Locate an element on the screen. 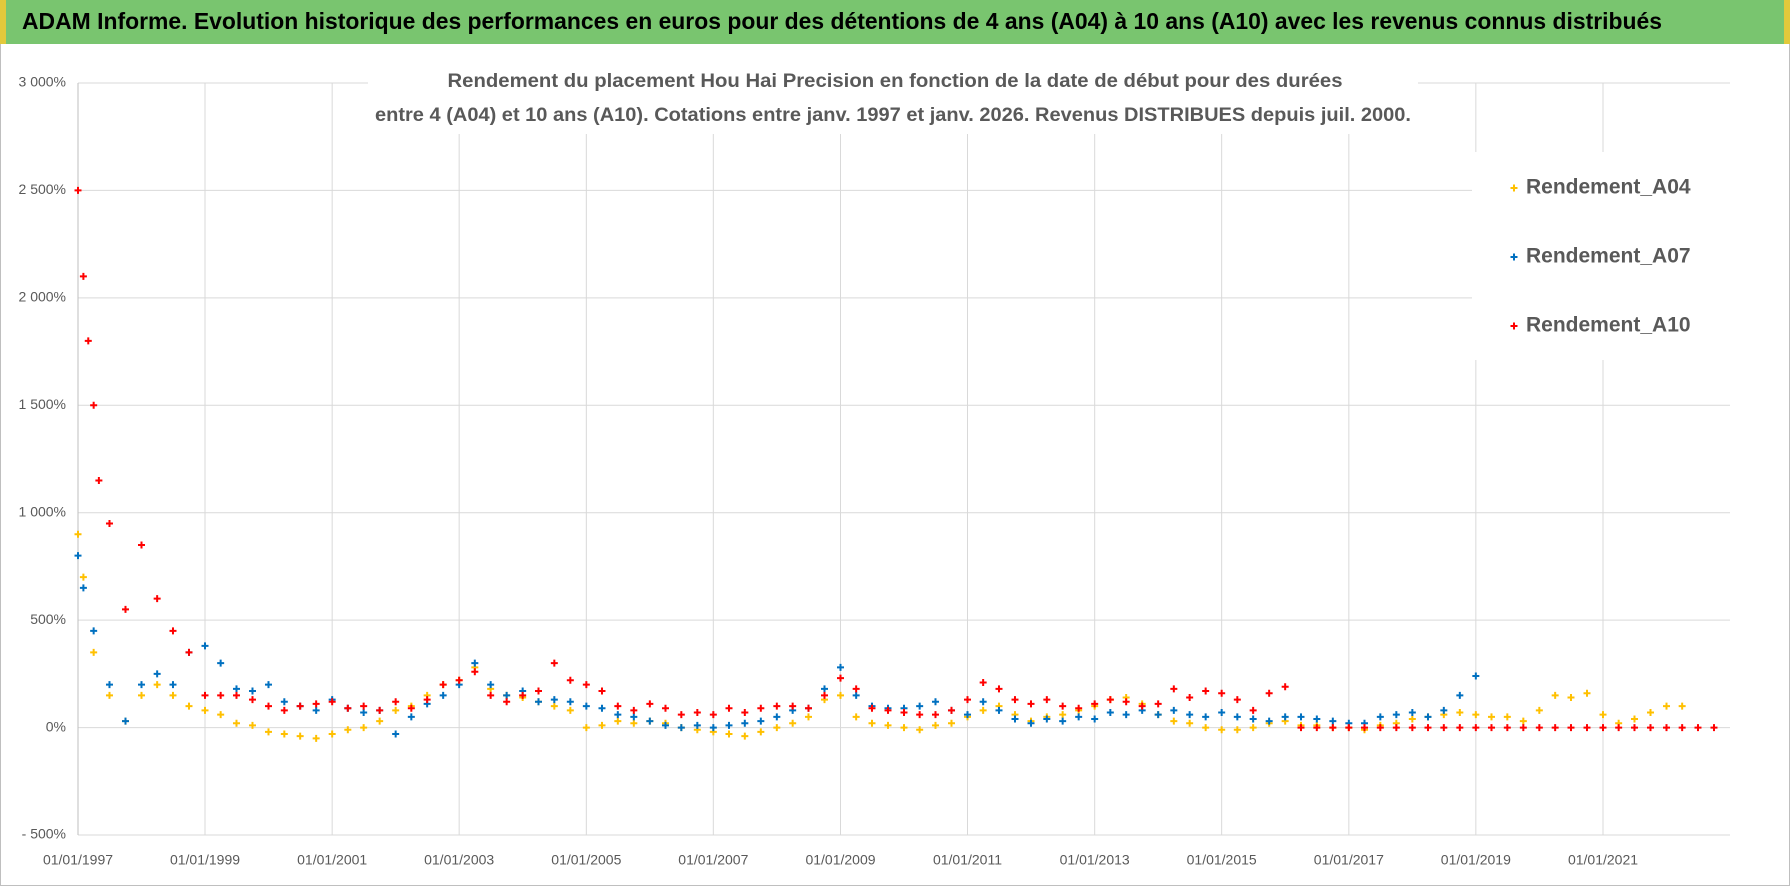 This screenshot has width=1790, height=886. y-tick-label: 0% is located at coordinates (56, 726).